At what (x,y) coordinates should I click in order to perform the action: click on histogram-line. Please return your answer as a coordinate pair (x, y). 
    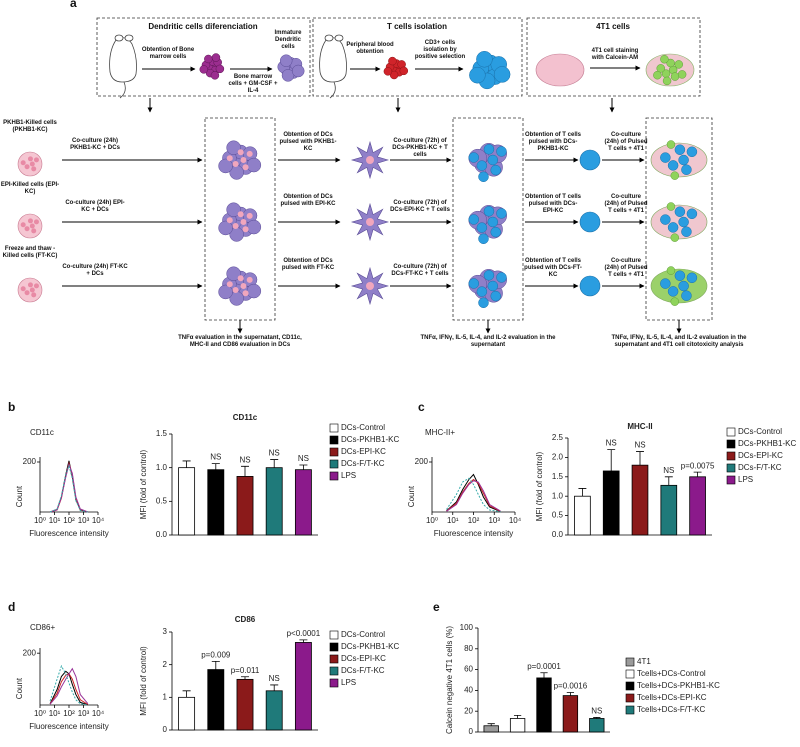
    Looking at the image, I should click on (473, 492).